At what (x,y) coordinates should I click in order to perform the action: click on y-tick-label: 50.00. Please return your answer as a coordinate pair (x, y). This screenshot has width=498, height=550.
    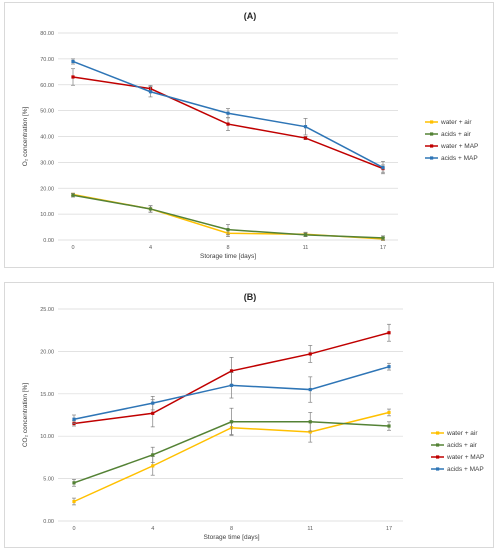
    Looking at the image, I should click on (47, 112).